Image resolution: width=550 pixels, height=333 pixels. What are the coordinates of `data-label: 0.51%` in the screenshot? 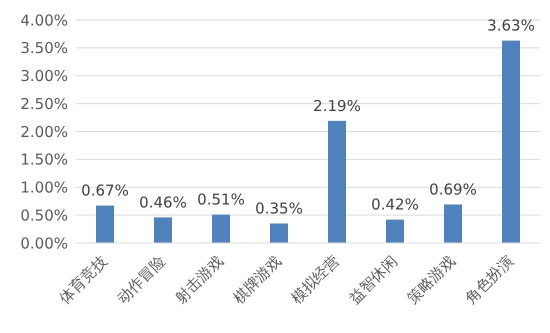 It's located at (221, 199).